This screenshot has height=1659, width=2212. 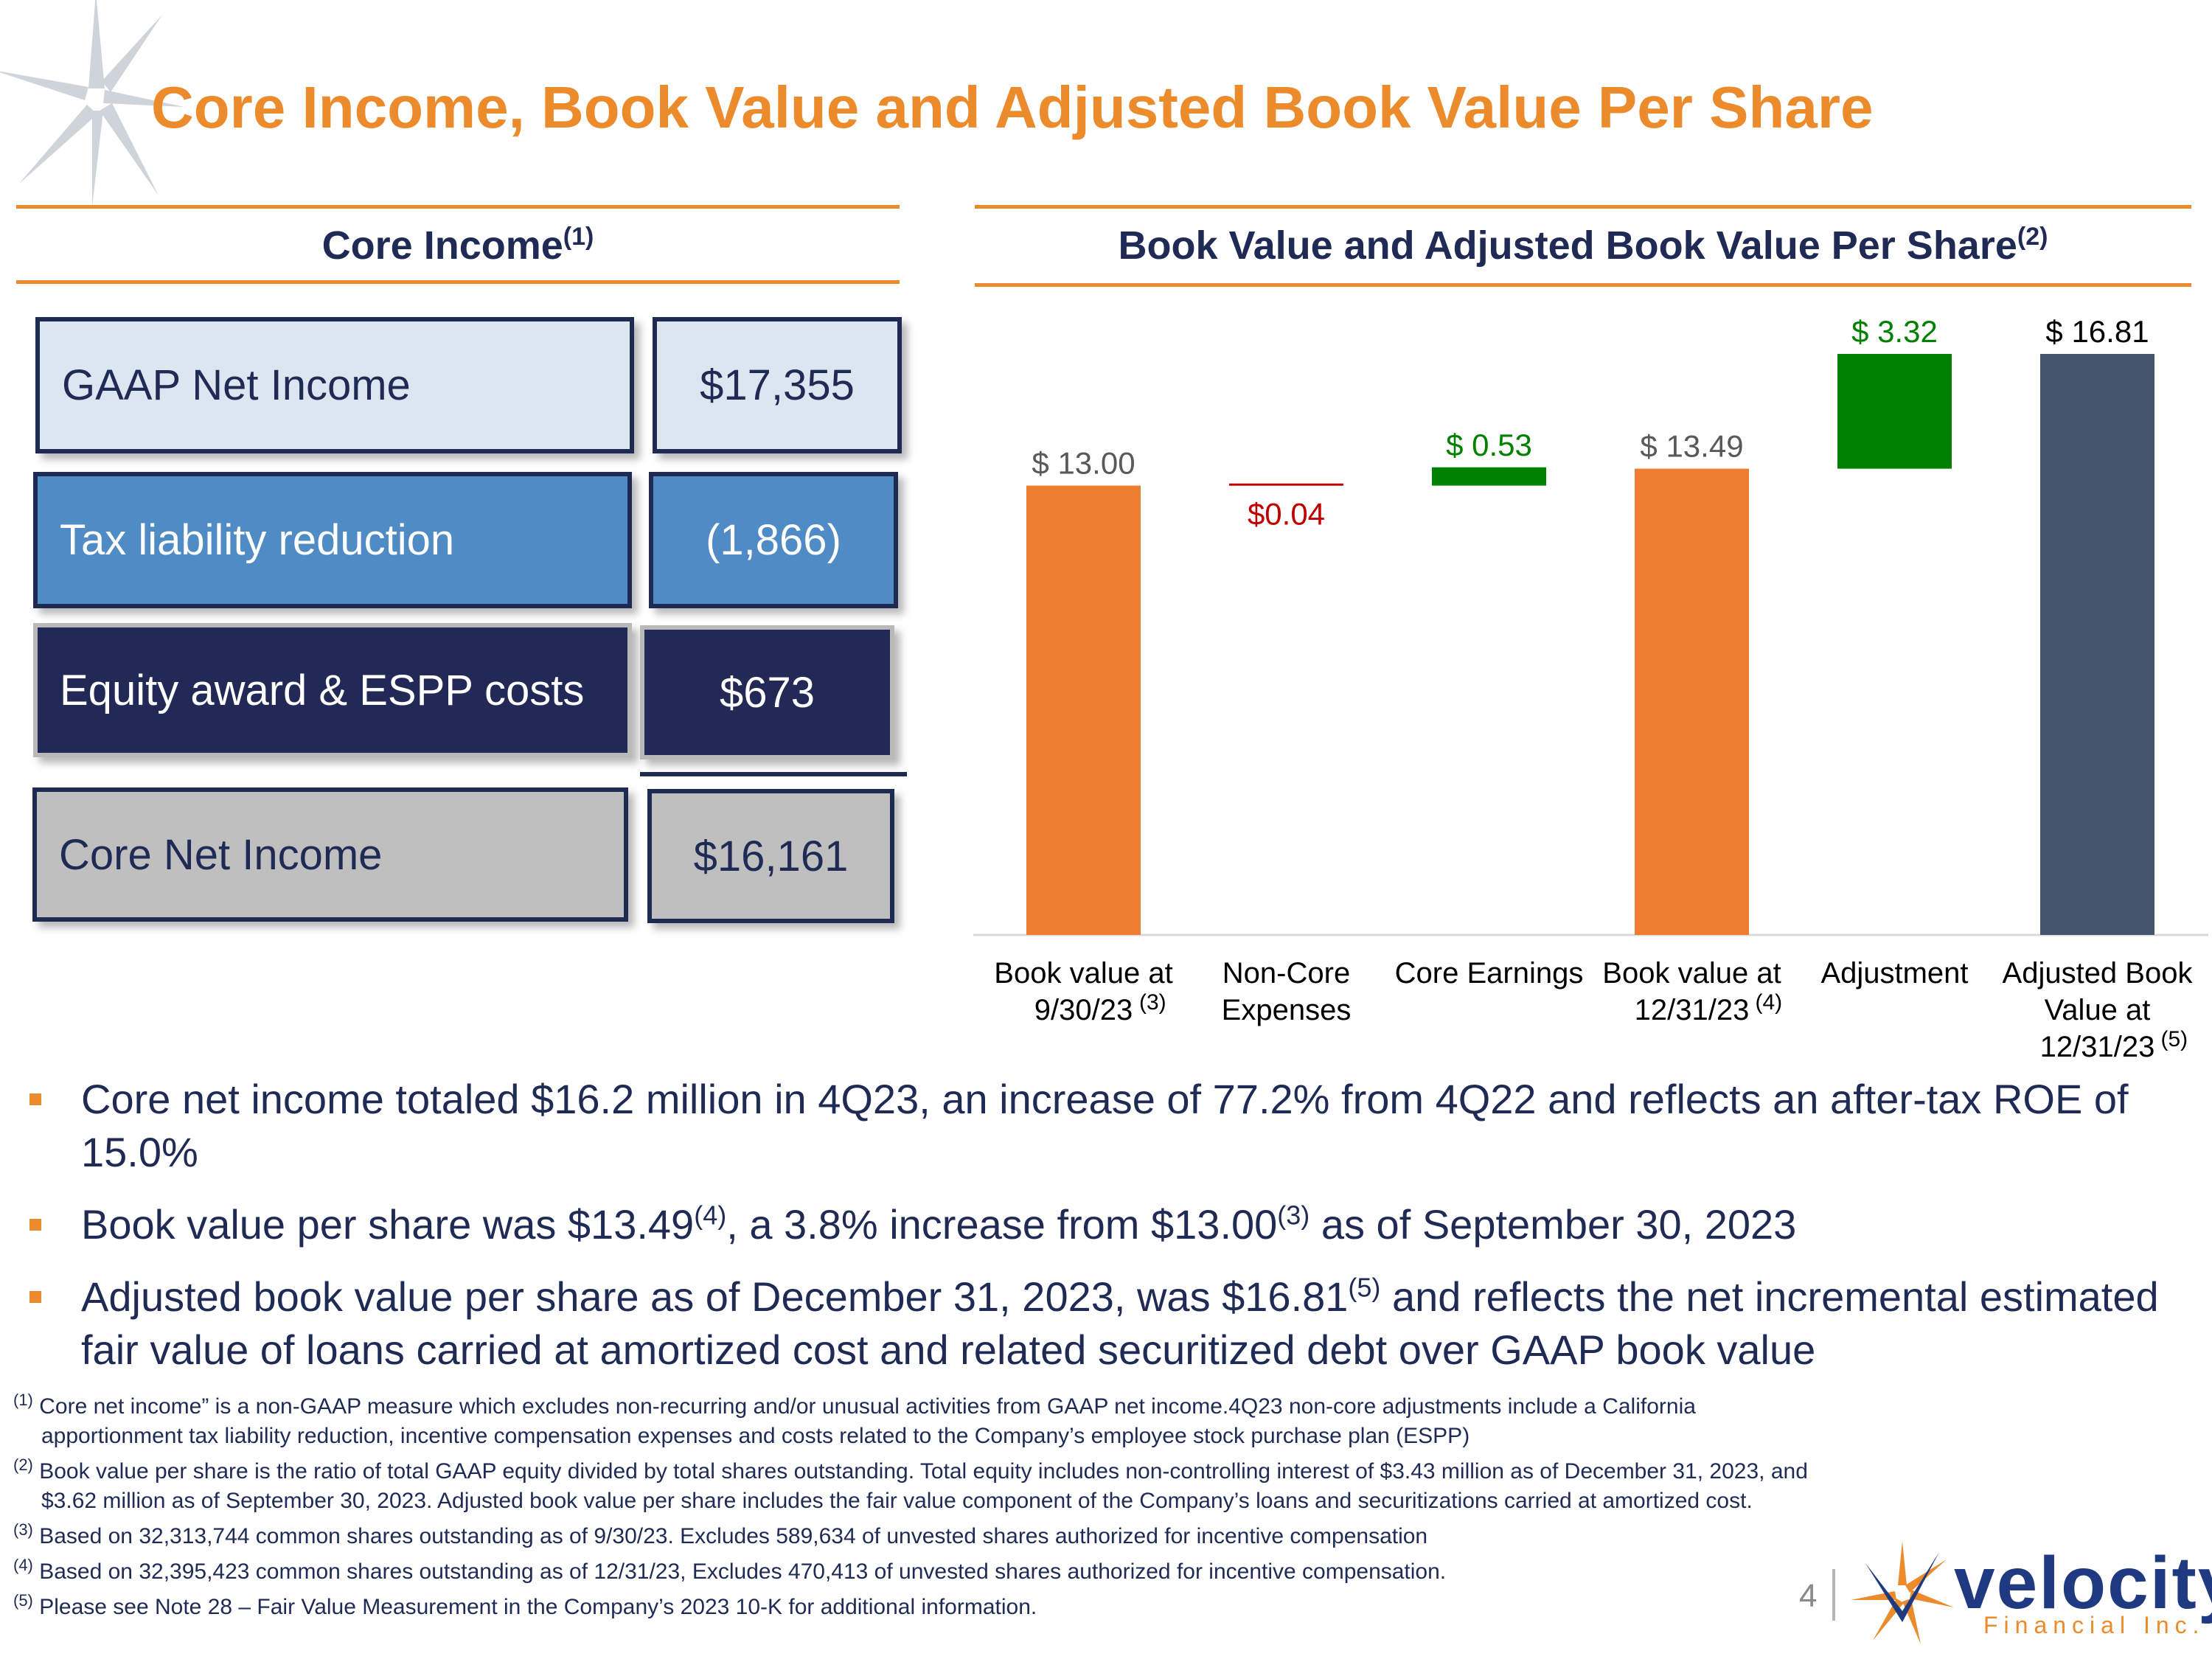 What do you see at coordinates (1769, 1002) in the screenshot?
I see `x-tick-footnote: (4)` at bounding box center [1769, 1002].